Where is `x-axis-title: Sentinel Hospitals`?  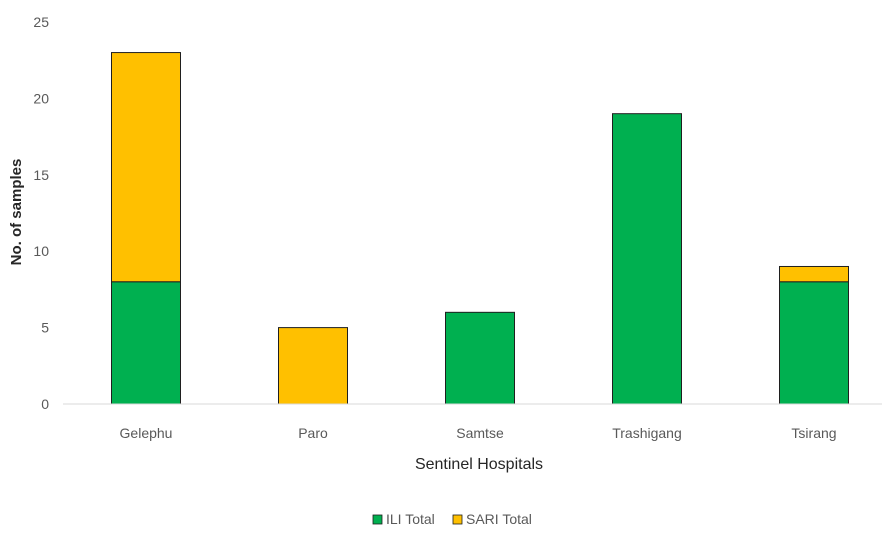 x-axis-title: Sentinel Hospitals is located at coordinates (479, 464).